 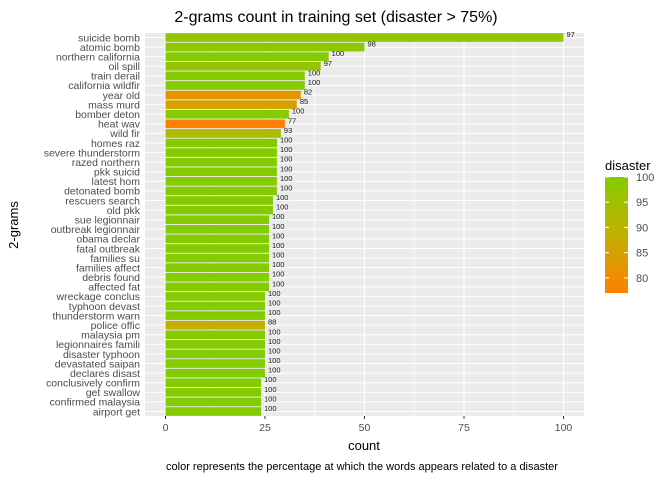 I want to click on x-axis-title: count, so click(x=364, y=445).